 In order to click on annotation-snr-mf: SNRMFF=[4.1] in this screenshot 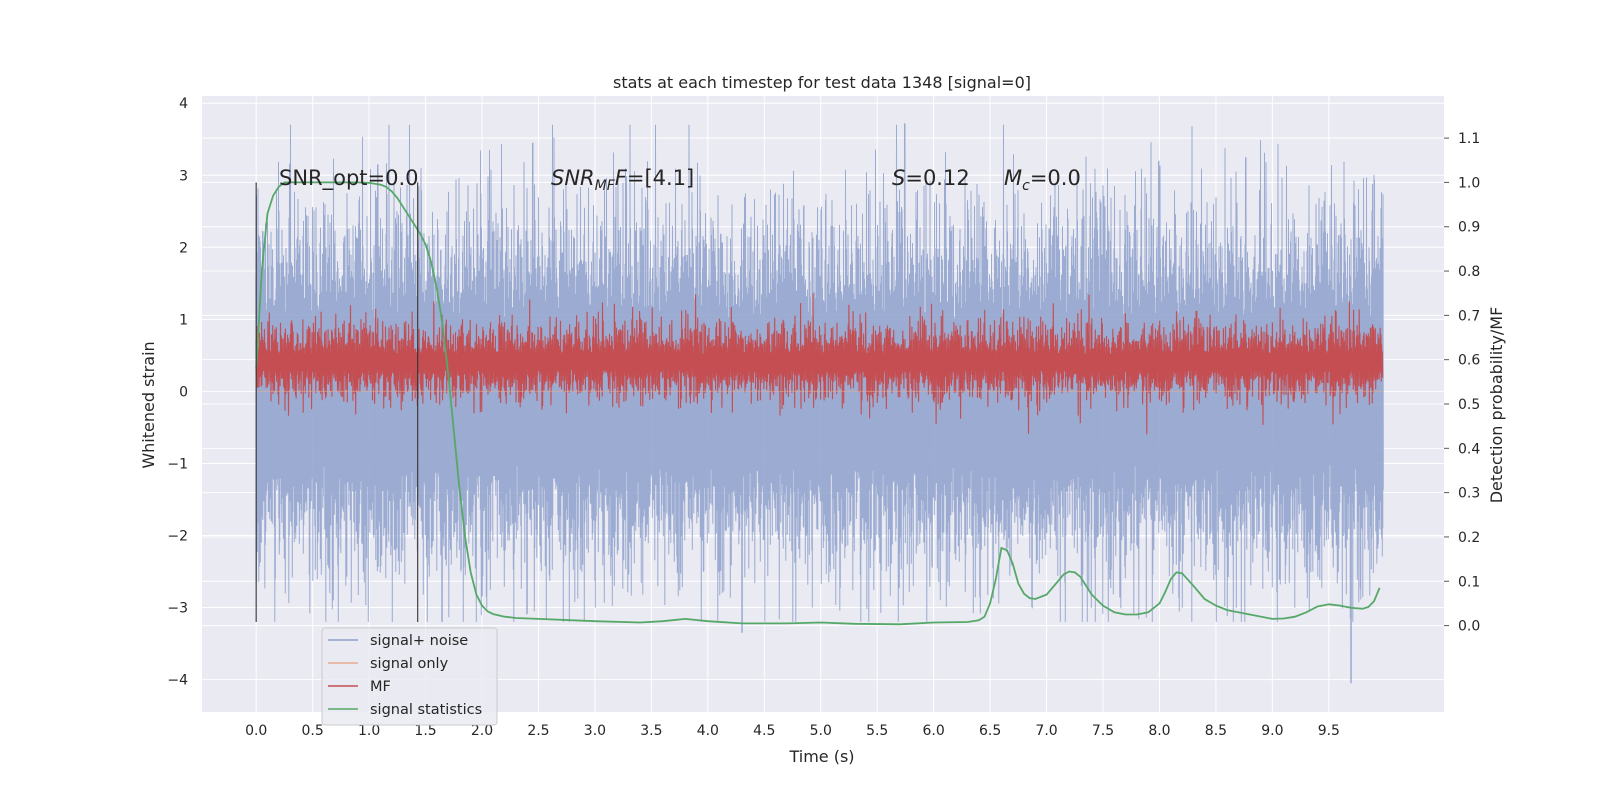, I will do `click(622, 180)`.